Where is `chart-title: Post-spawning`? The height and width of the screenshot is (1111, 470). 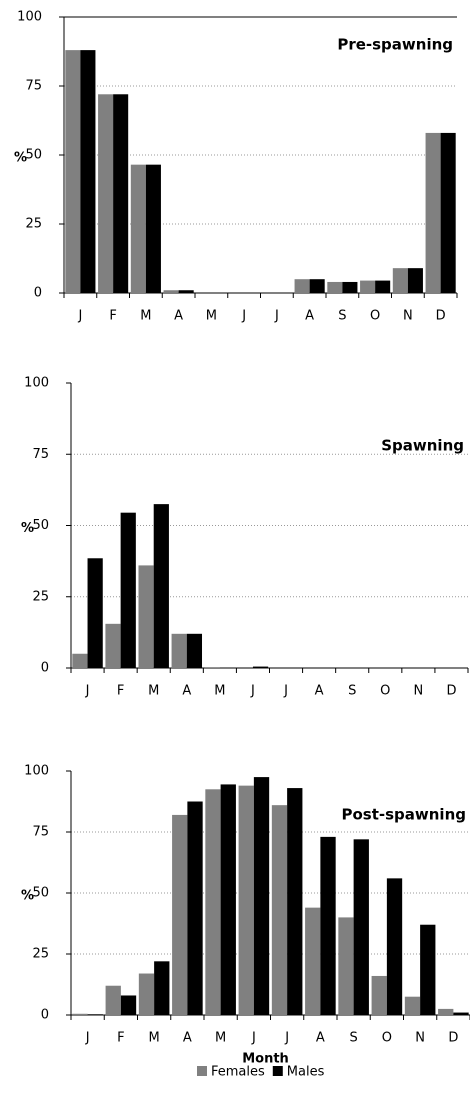
chart-title: Post-spawning is located at coordinates (403, 815).